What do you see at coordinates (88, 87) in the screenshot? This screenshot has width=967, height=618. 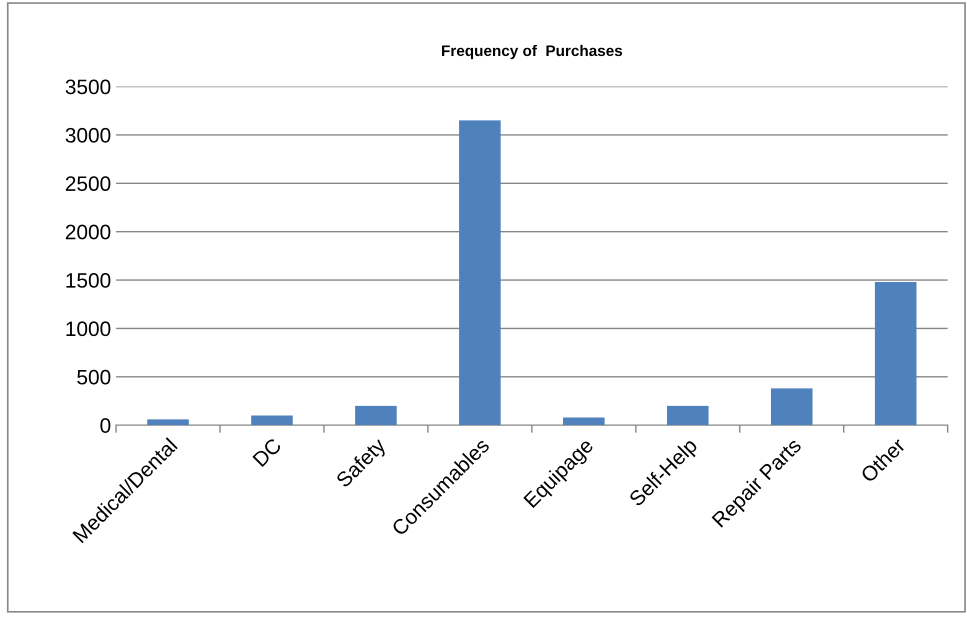 I see `y-tick-label: 3500` at bounding box center [88, 87].